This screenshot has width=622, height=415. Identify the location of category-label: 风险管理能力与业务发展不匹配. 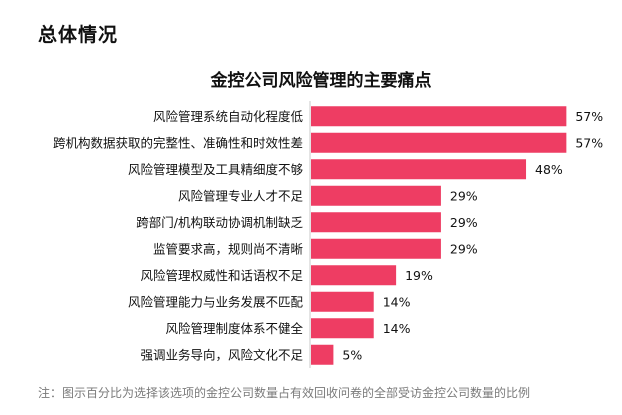
(216, 301).